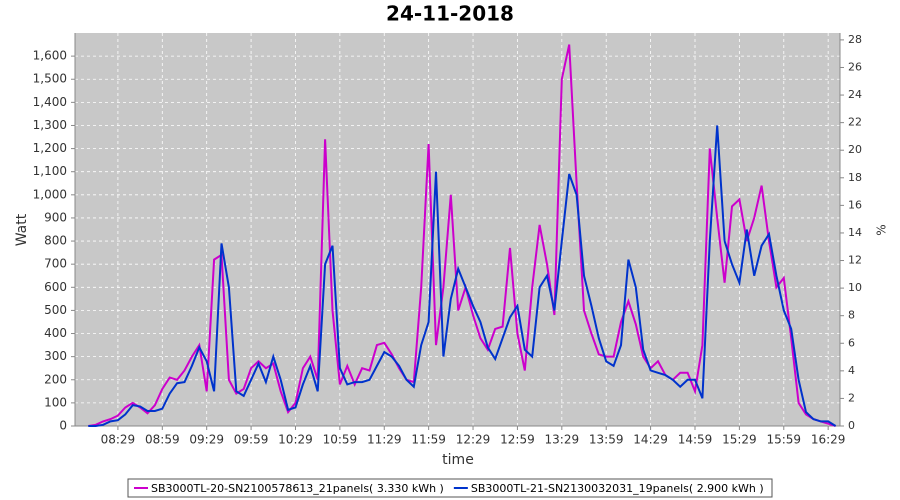 This screenshot has width=900, height=500. I want to click on x-tick-label: 12:29, so click(473, 440).